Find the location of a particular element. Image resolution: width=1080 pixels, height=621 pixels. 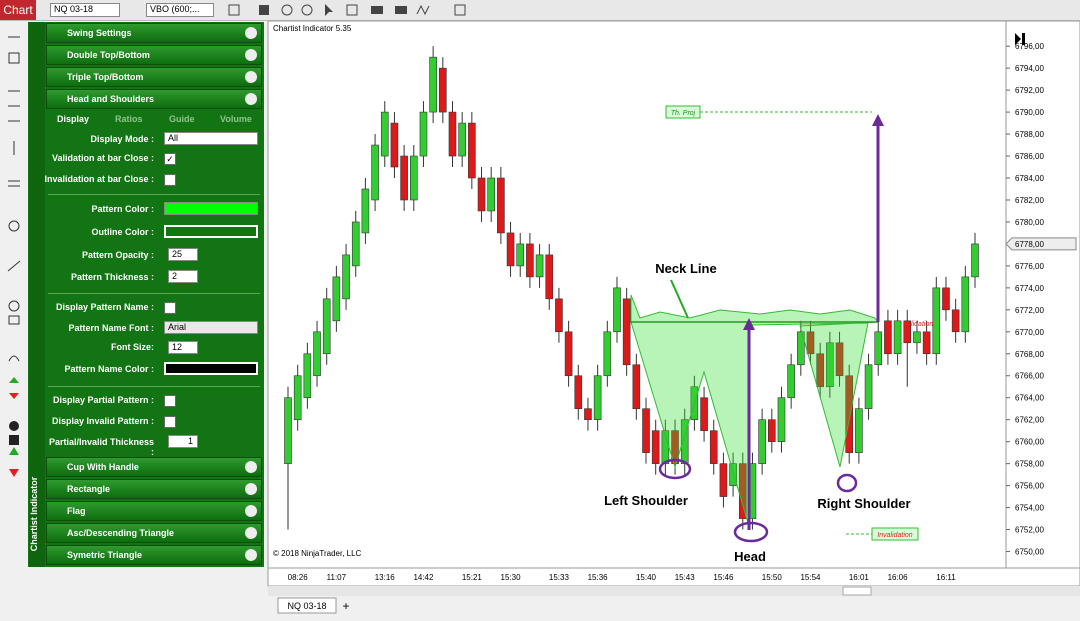

section-header: Triple Top/Bottom is located at coordinates (154, 77).